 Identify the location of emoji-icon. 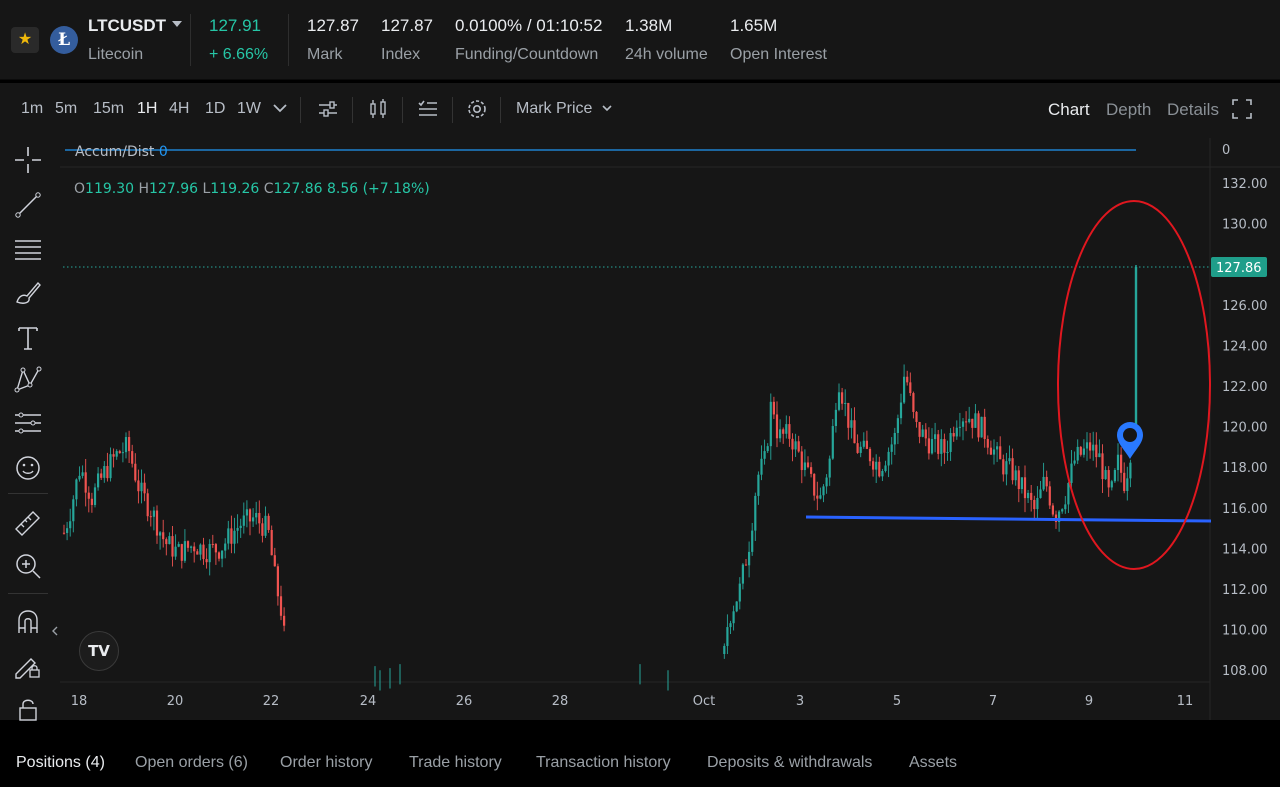
(28, 468).